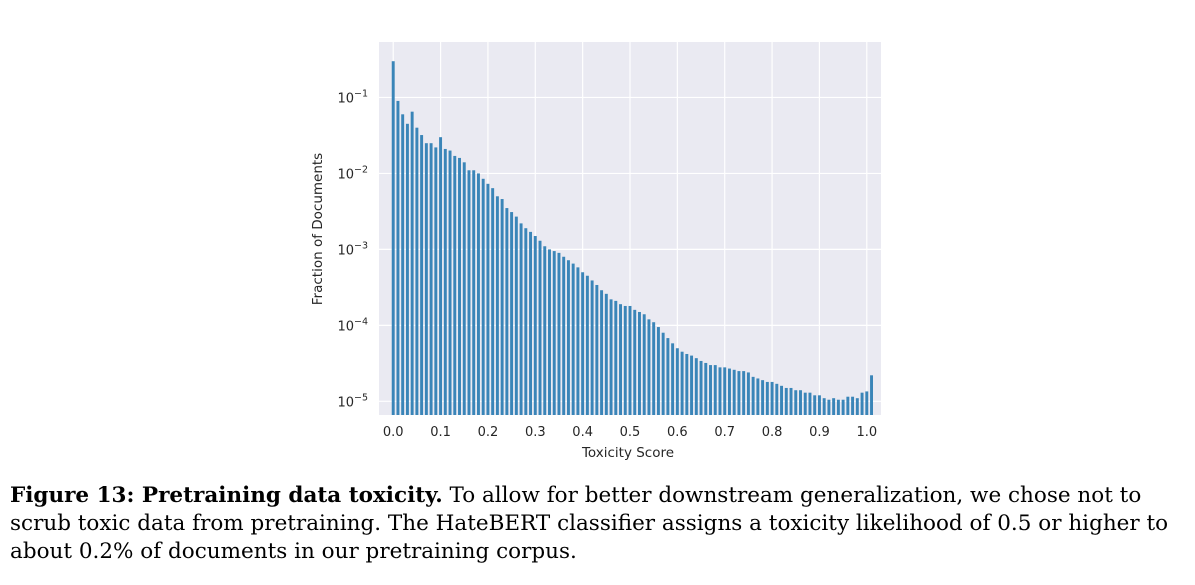 The width and height of the screenshot is (1195, 585). What do you see at coordinates (627, 453) in the screenshot?
I see `x-axis-label: Toxicity Score` at bounding box center [627, 453].